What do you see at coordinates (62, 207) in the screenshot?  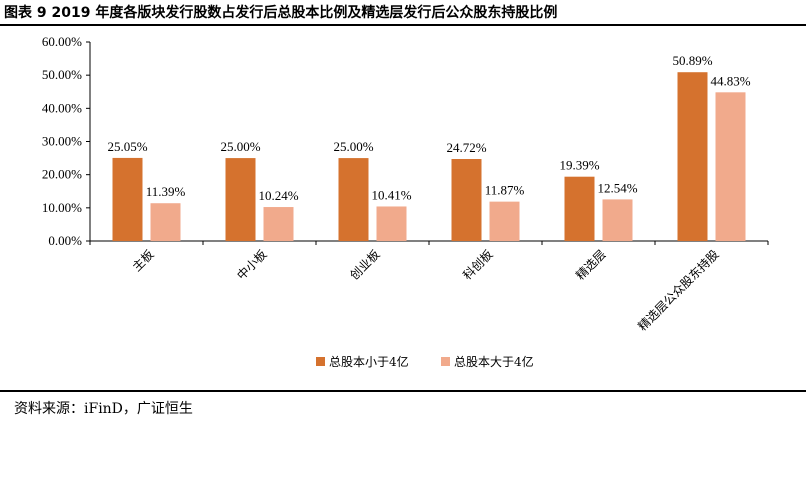 I see `y-tick-label: 10.00%` at bounding box center [62, 207].